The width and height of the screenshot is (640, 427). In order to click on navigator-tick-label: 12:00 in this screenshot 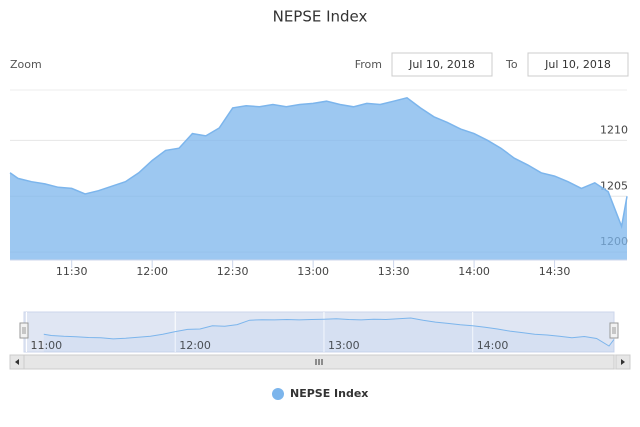, I will do `click(195, 345)`.